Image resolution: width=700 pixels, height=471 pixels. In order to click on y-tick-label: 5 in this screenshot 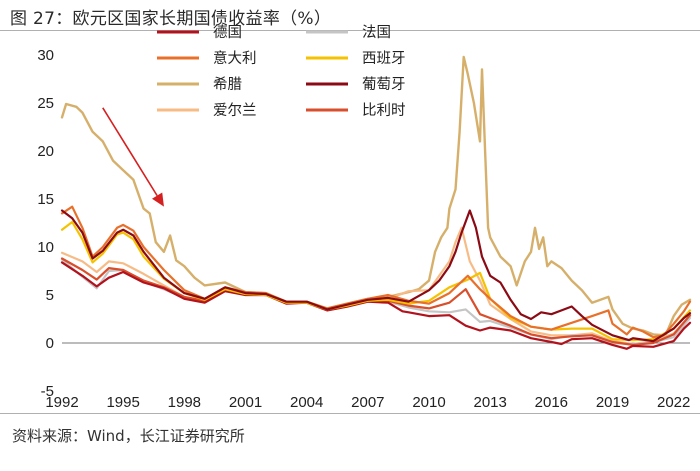, I will do `click(50, 295)`.